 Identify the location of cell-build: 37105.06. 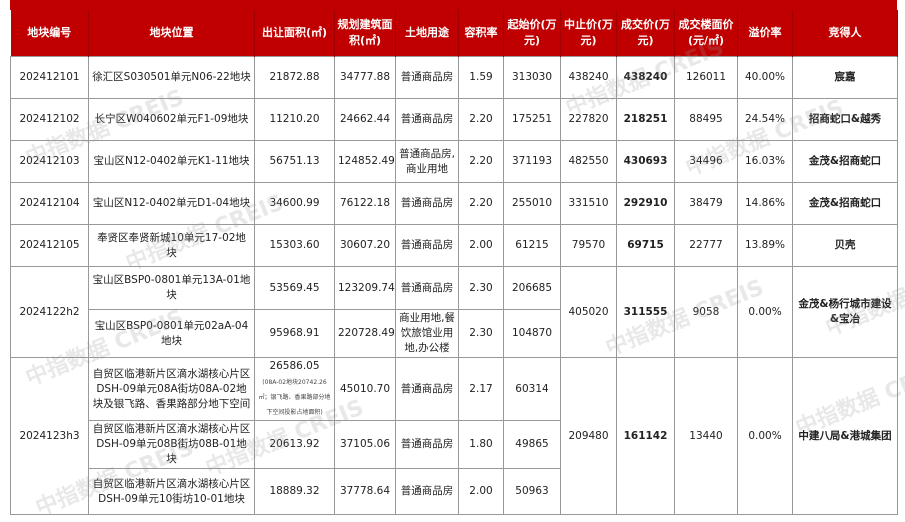
(365, 444).